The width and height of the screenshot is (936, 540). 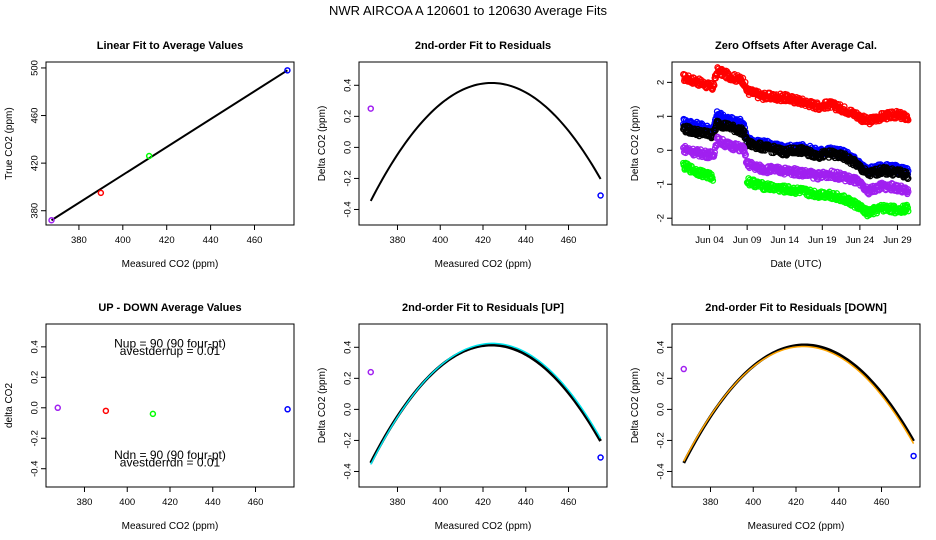 What do you see at coordinates (796, 189) in the screenshot?
I see `series-green` at bounding box center [796, 189].